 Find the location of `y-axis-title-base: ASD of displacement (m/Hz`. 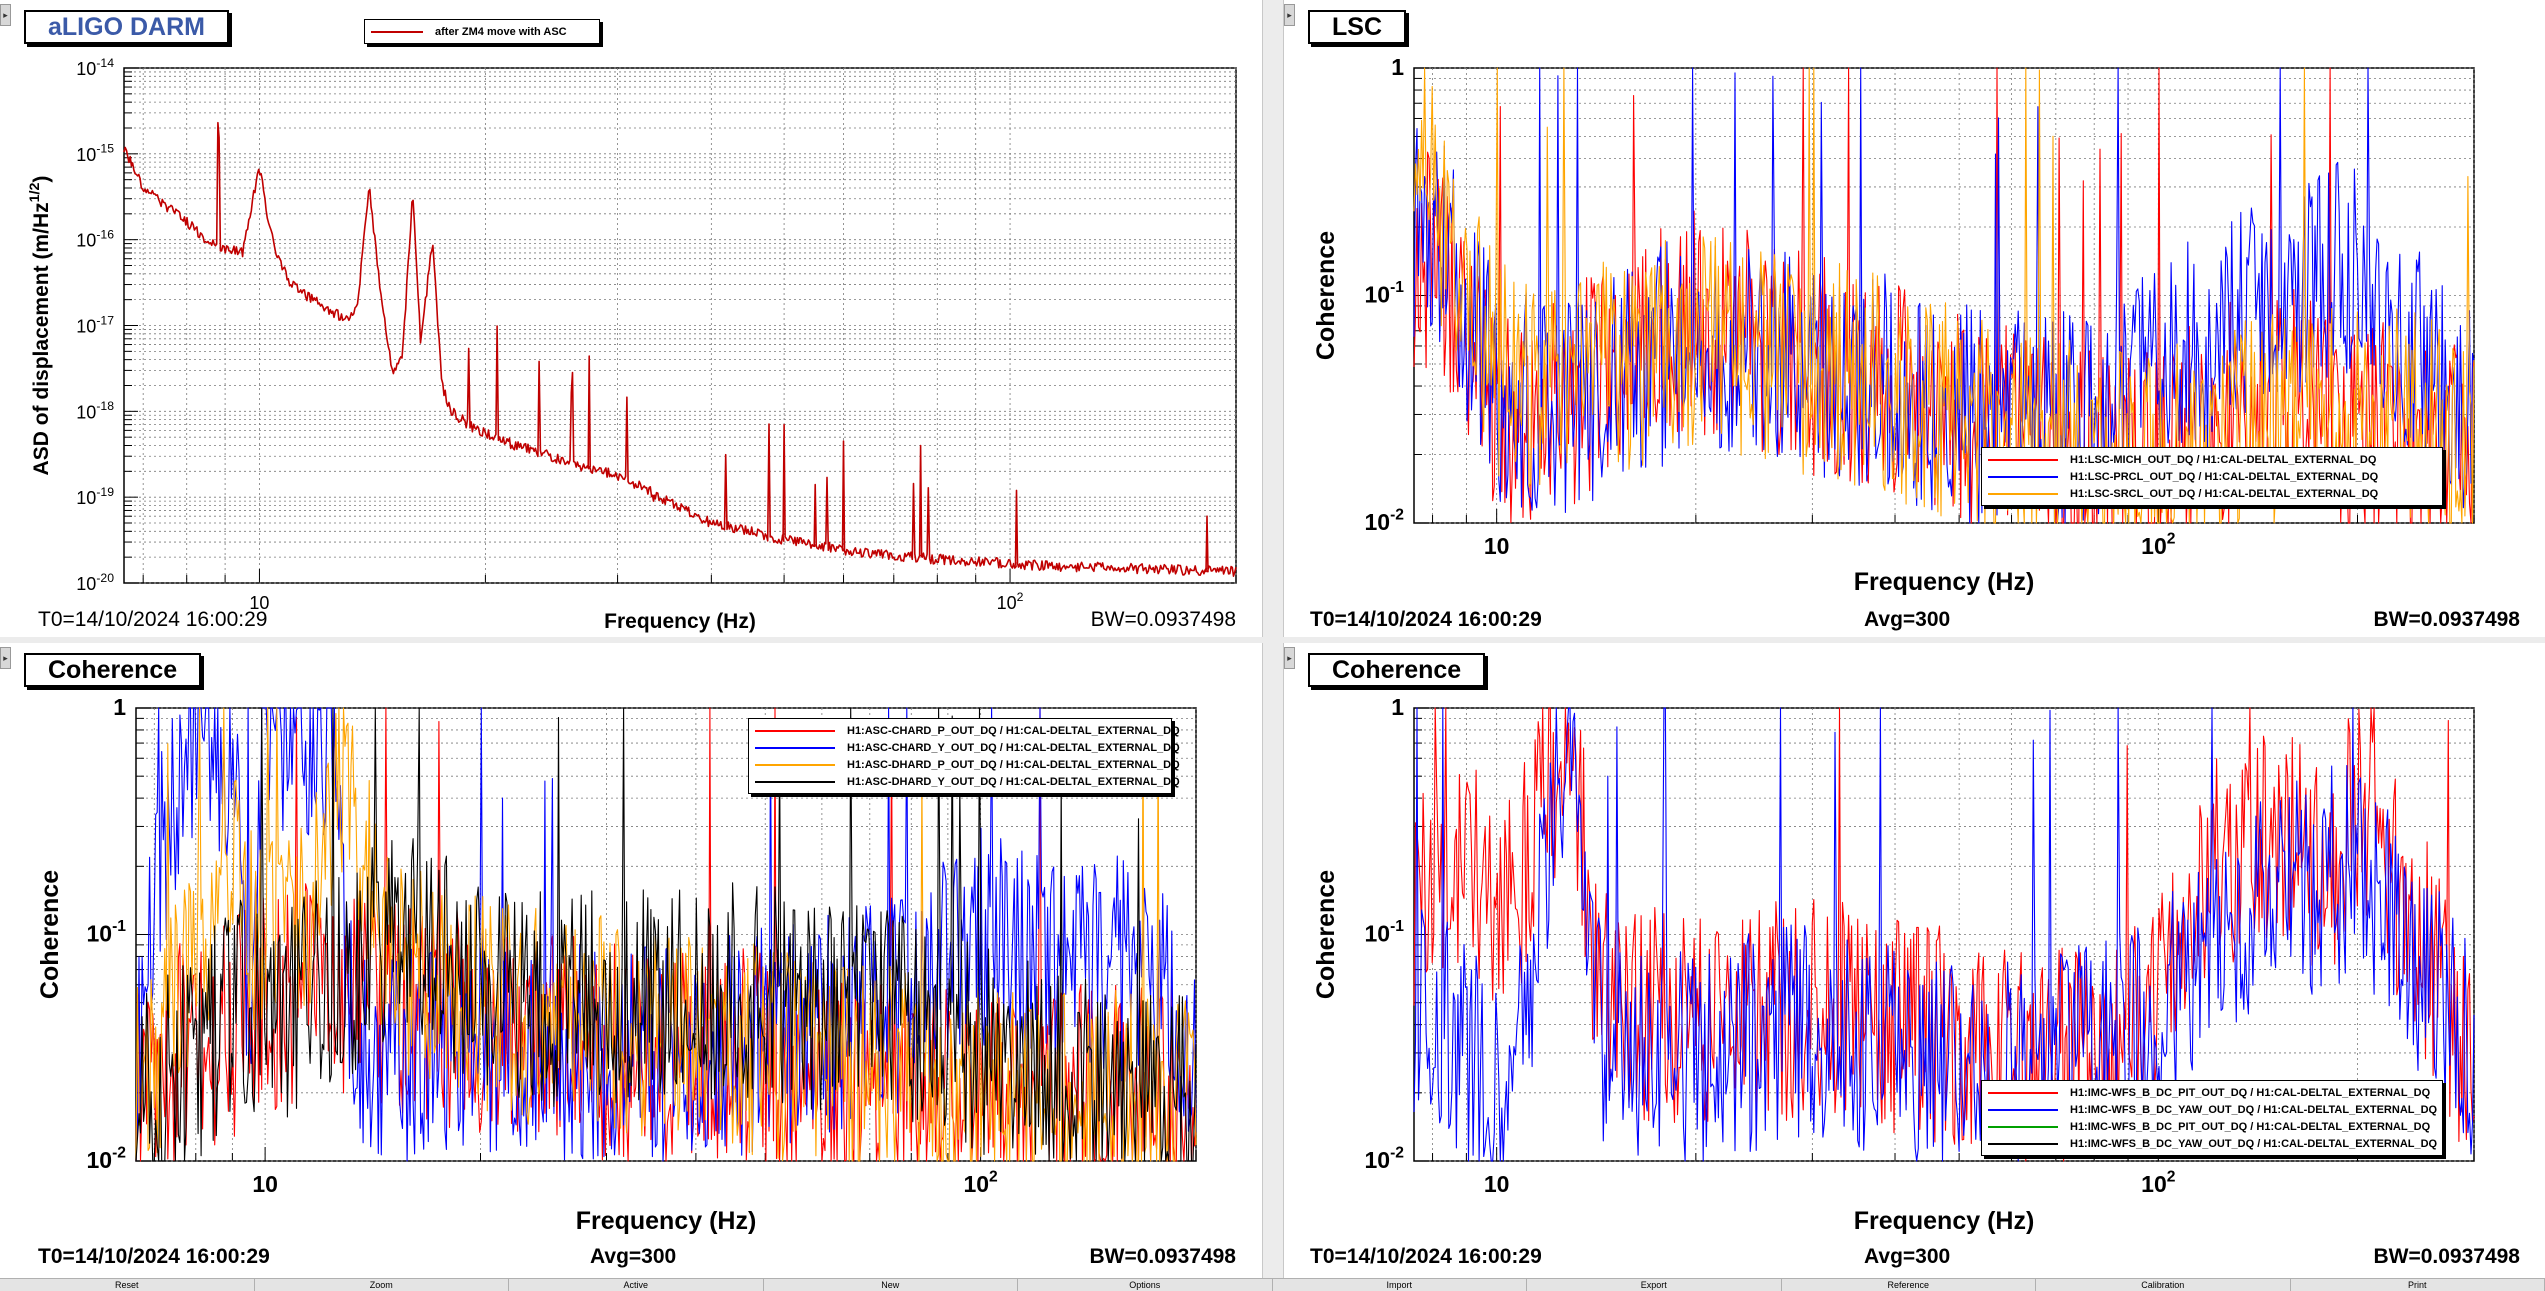

y-axis-title-base: ASD of displacement (m/Hz is located at coordinates (41, 338).